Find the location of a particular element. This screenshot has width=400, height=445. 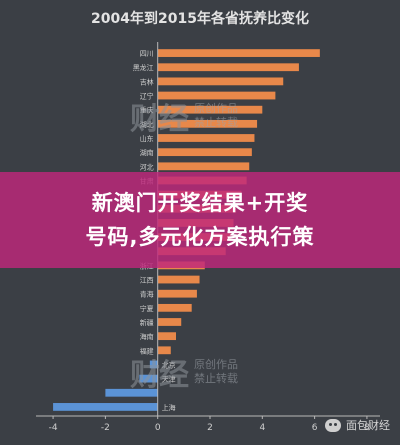

category-label: 四川 is located at coordinates (147, 54).